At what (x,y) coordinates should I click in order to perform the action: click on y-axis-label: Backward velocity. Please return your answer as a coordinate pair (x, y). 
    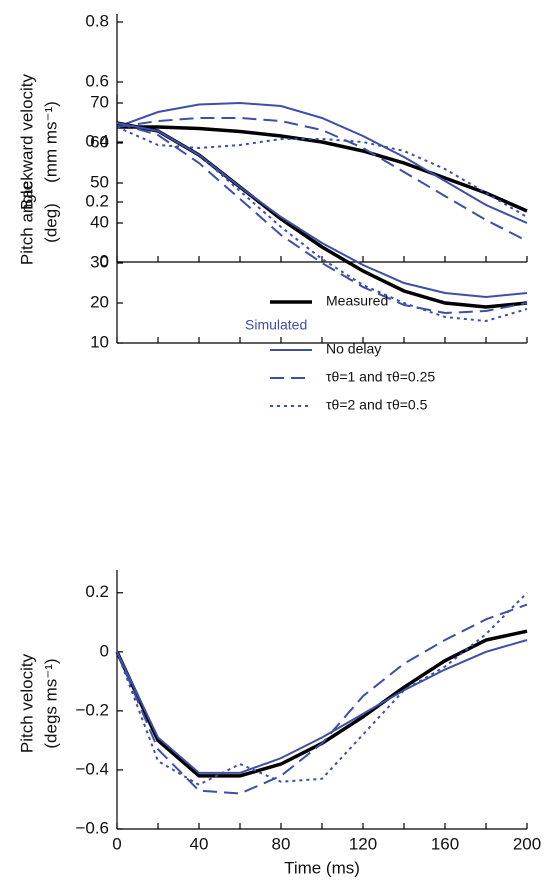
    Looking at the image, I should click on (26, 141).